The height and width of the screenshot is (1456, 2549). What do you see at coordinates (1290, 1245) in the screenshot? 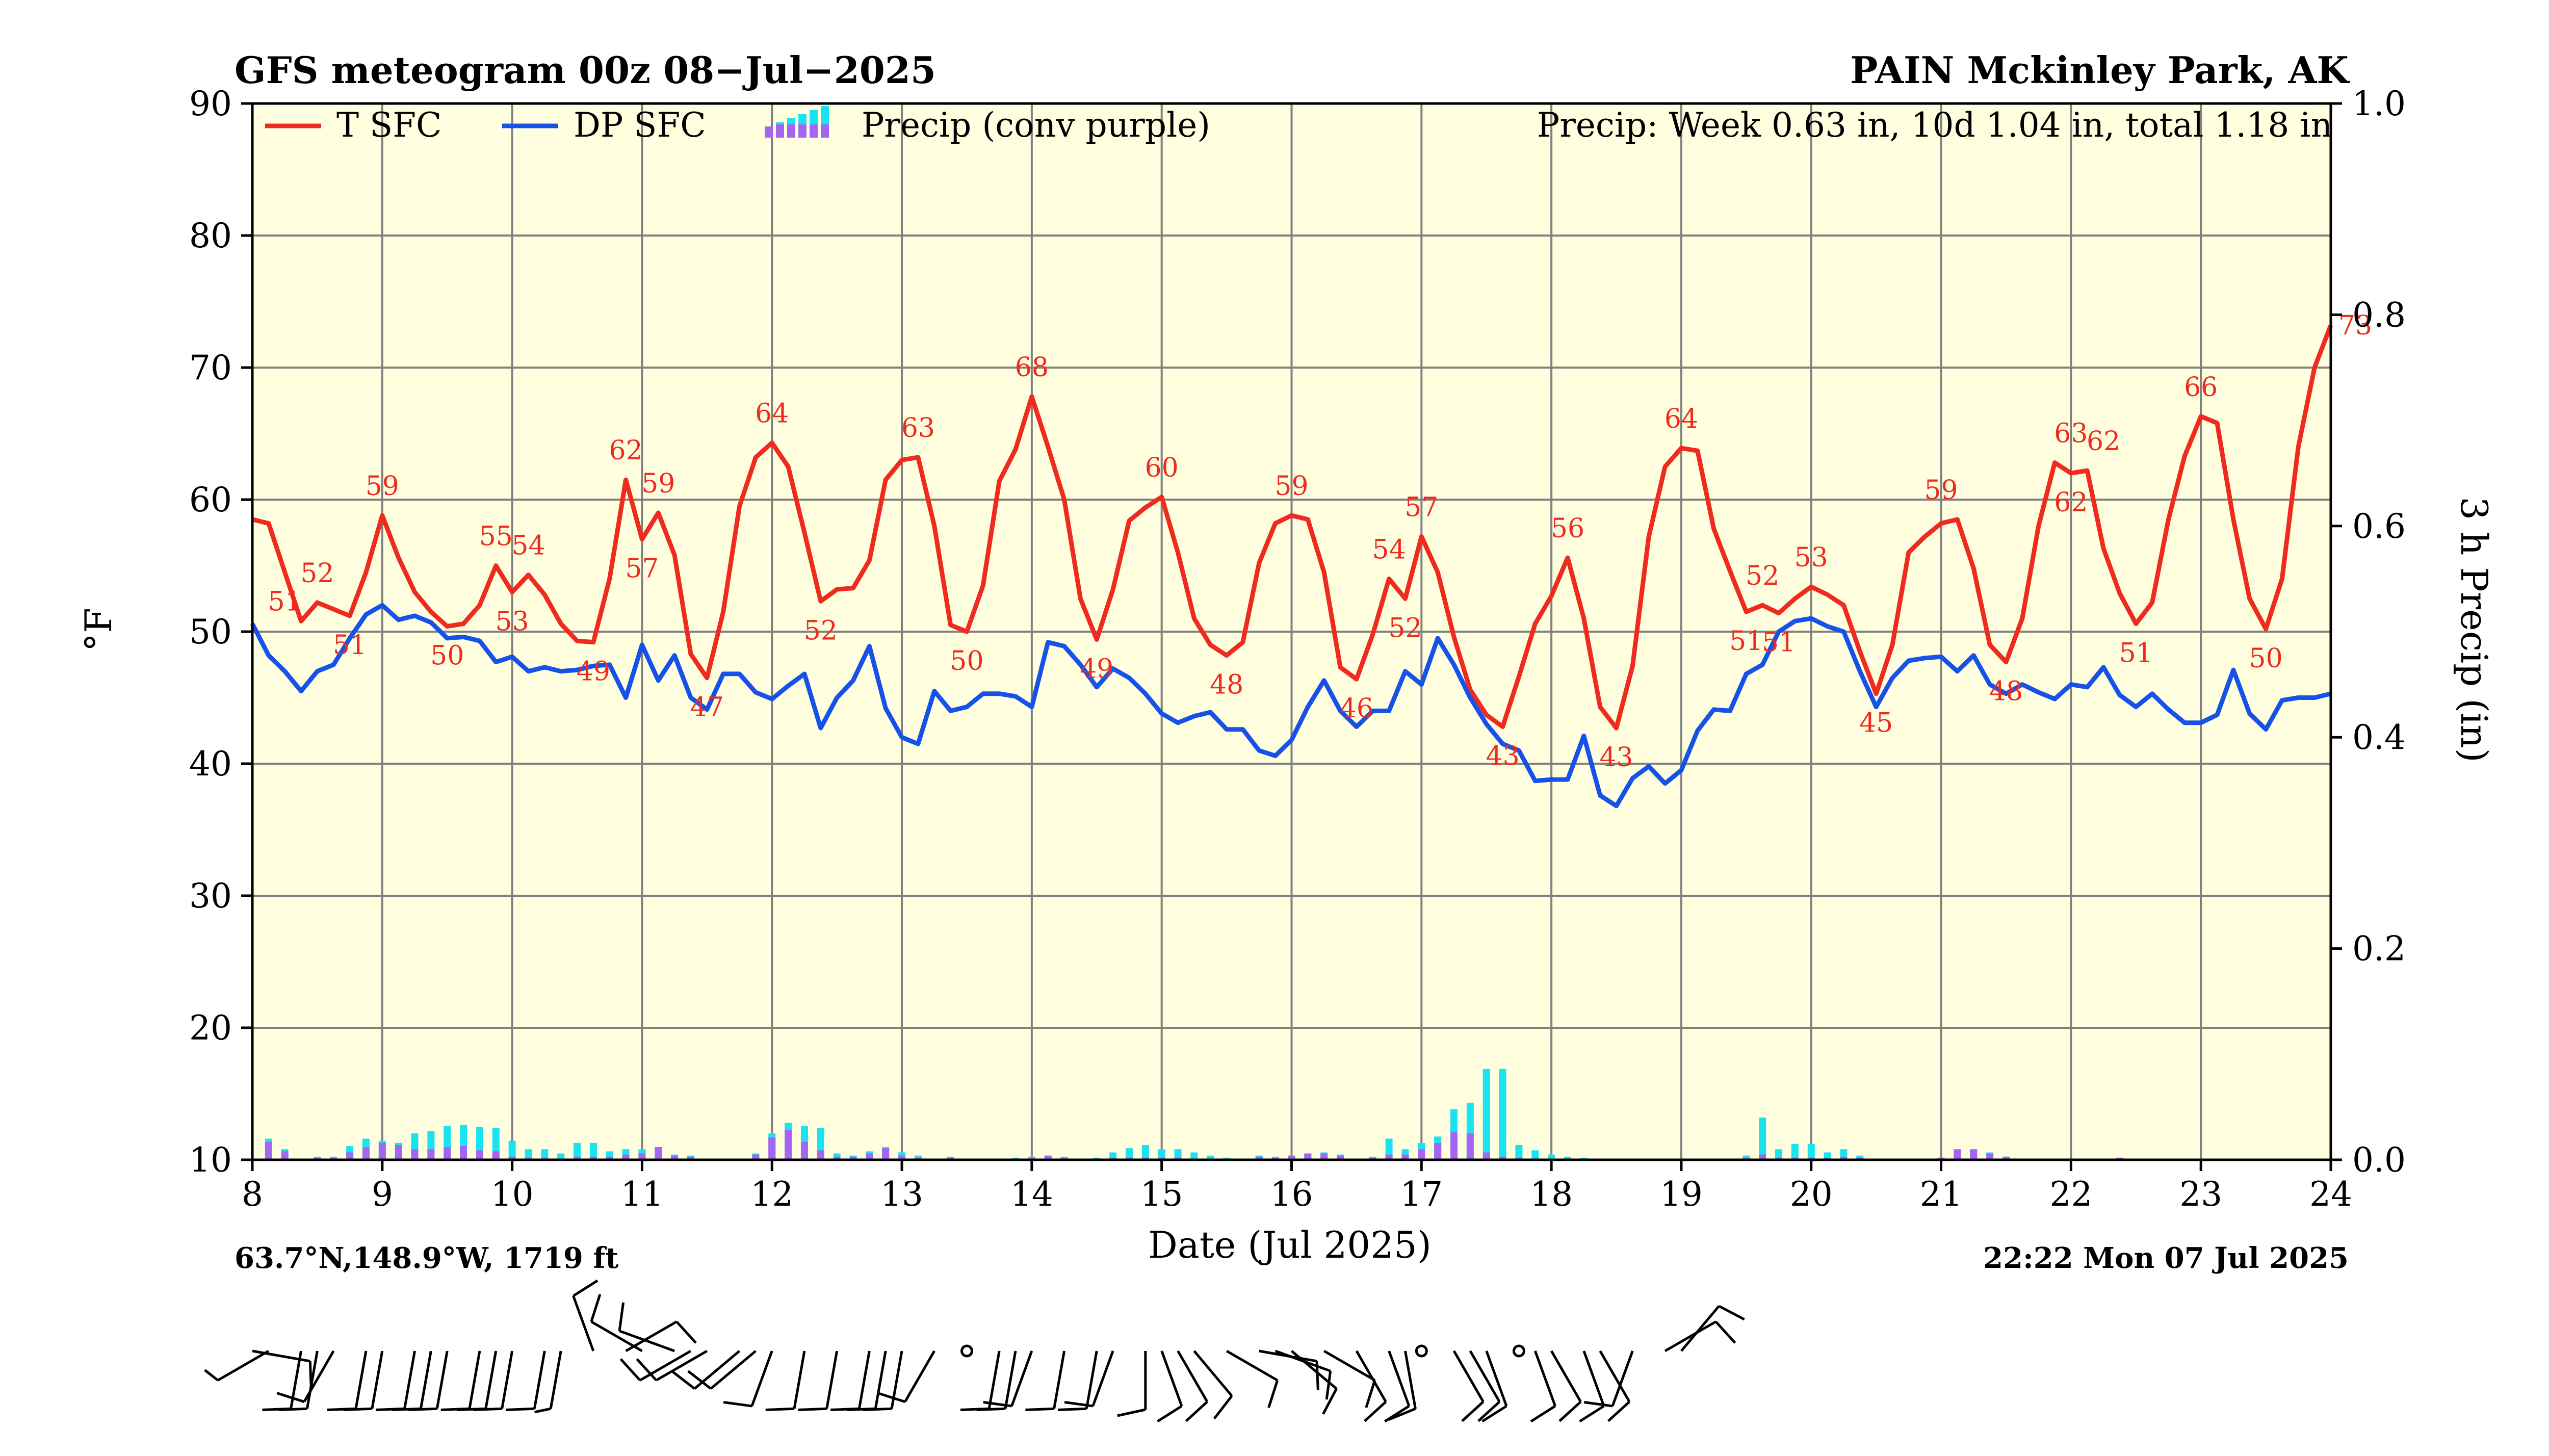
I see `x-axis-label: Date (Jul 2025)` at bounding box center [1290, 1245].